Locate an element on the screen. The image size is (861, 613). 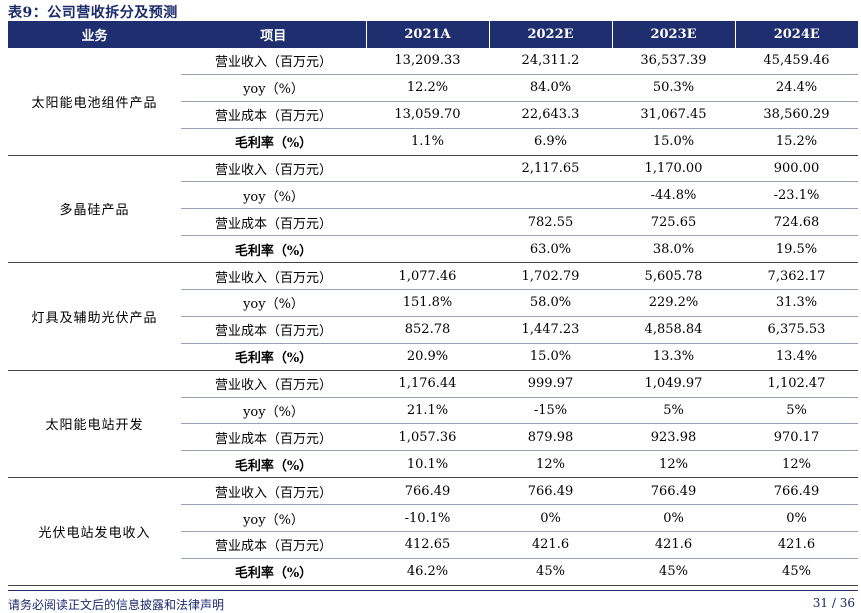
value-cell: 46.2% is located at coordinates (427, 572).